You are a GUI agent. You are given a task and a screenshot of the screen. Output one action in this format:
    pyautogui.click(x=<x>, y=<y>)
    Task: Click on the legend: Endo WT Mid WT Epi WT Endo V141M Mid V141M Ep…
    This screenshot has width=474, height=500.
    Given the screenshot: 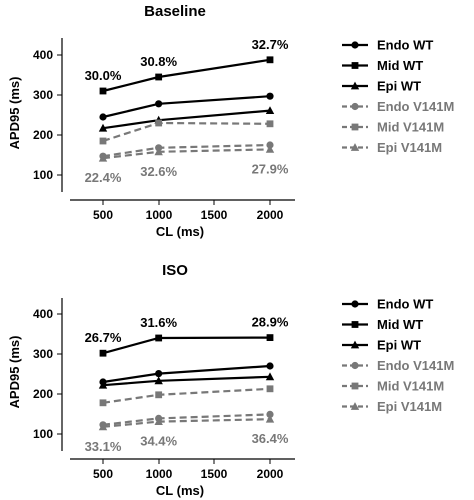 What is the action you would take?
    pyautogui.click(x=398, y=355)
    